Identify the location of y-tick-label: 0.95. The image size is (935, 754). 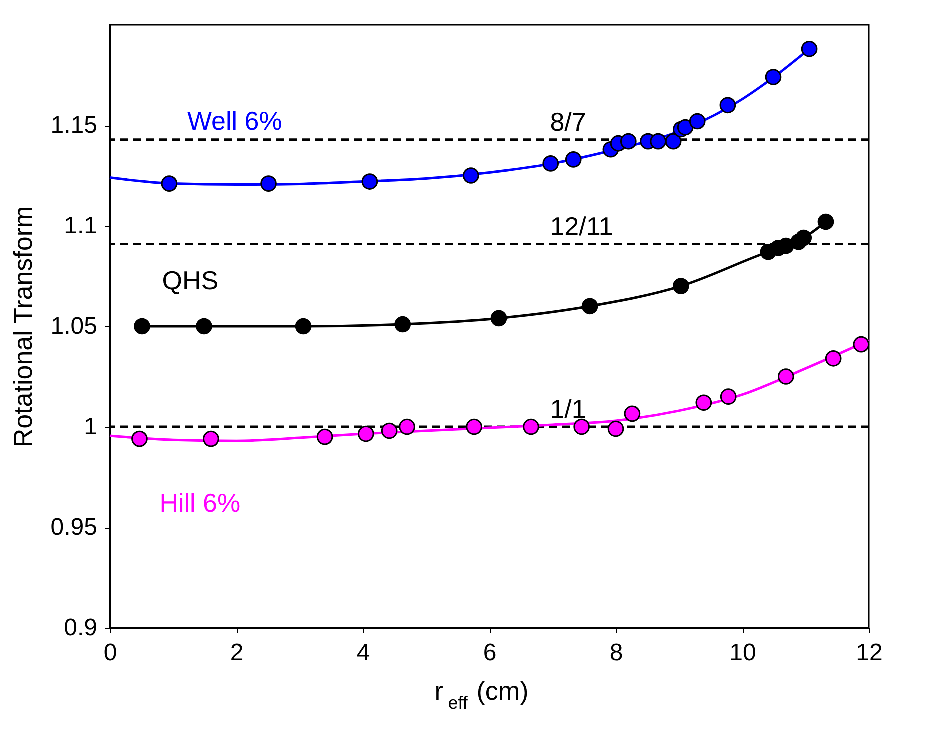
(74, 527).